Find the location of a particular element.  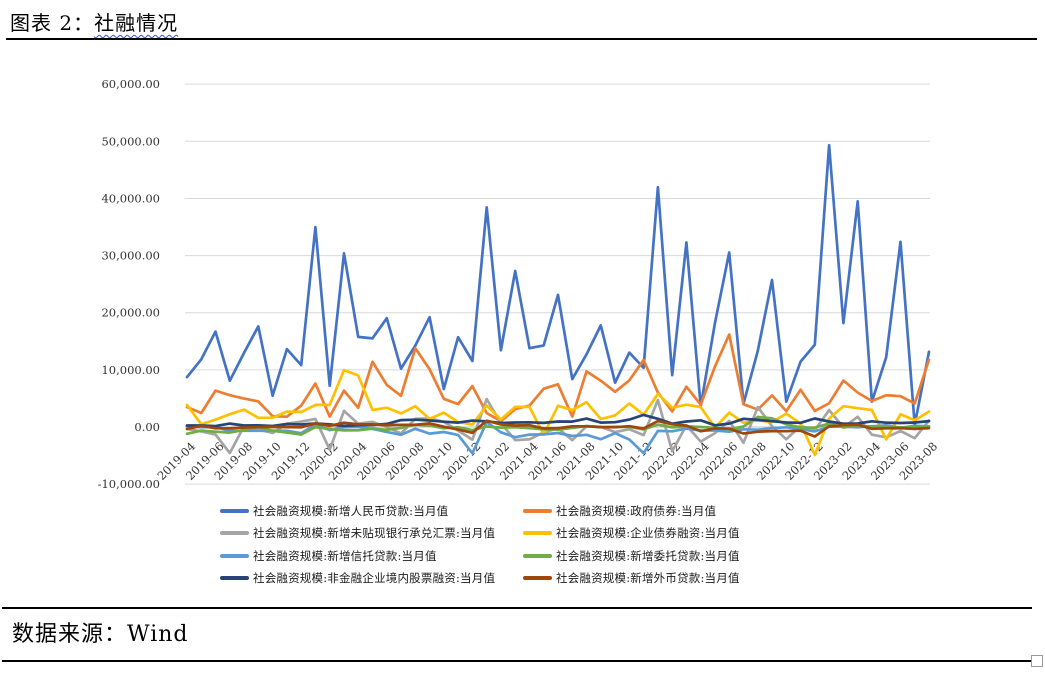

figure-title-topic: 社融情况 is located at coordinates (136, 23).